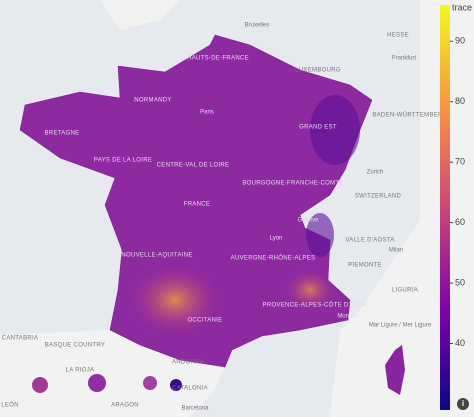 The width and height of the screenshot is (474, 417). What do you see at coordinates (460, 41) in the screenshot?
I see `colorbar-tick-label: 90` at bounding box center [460, 41].